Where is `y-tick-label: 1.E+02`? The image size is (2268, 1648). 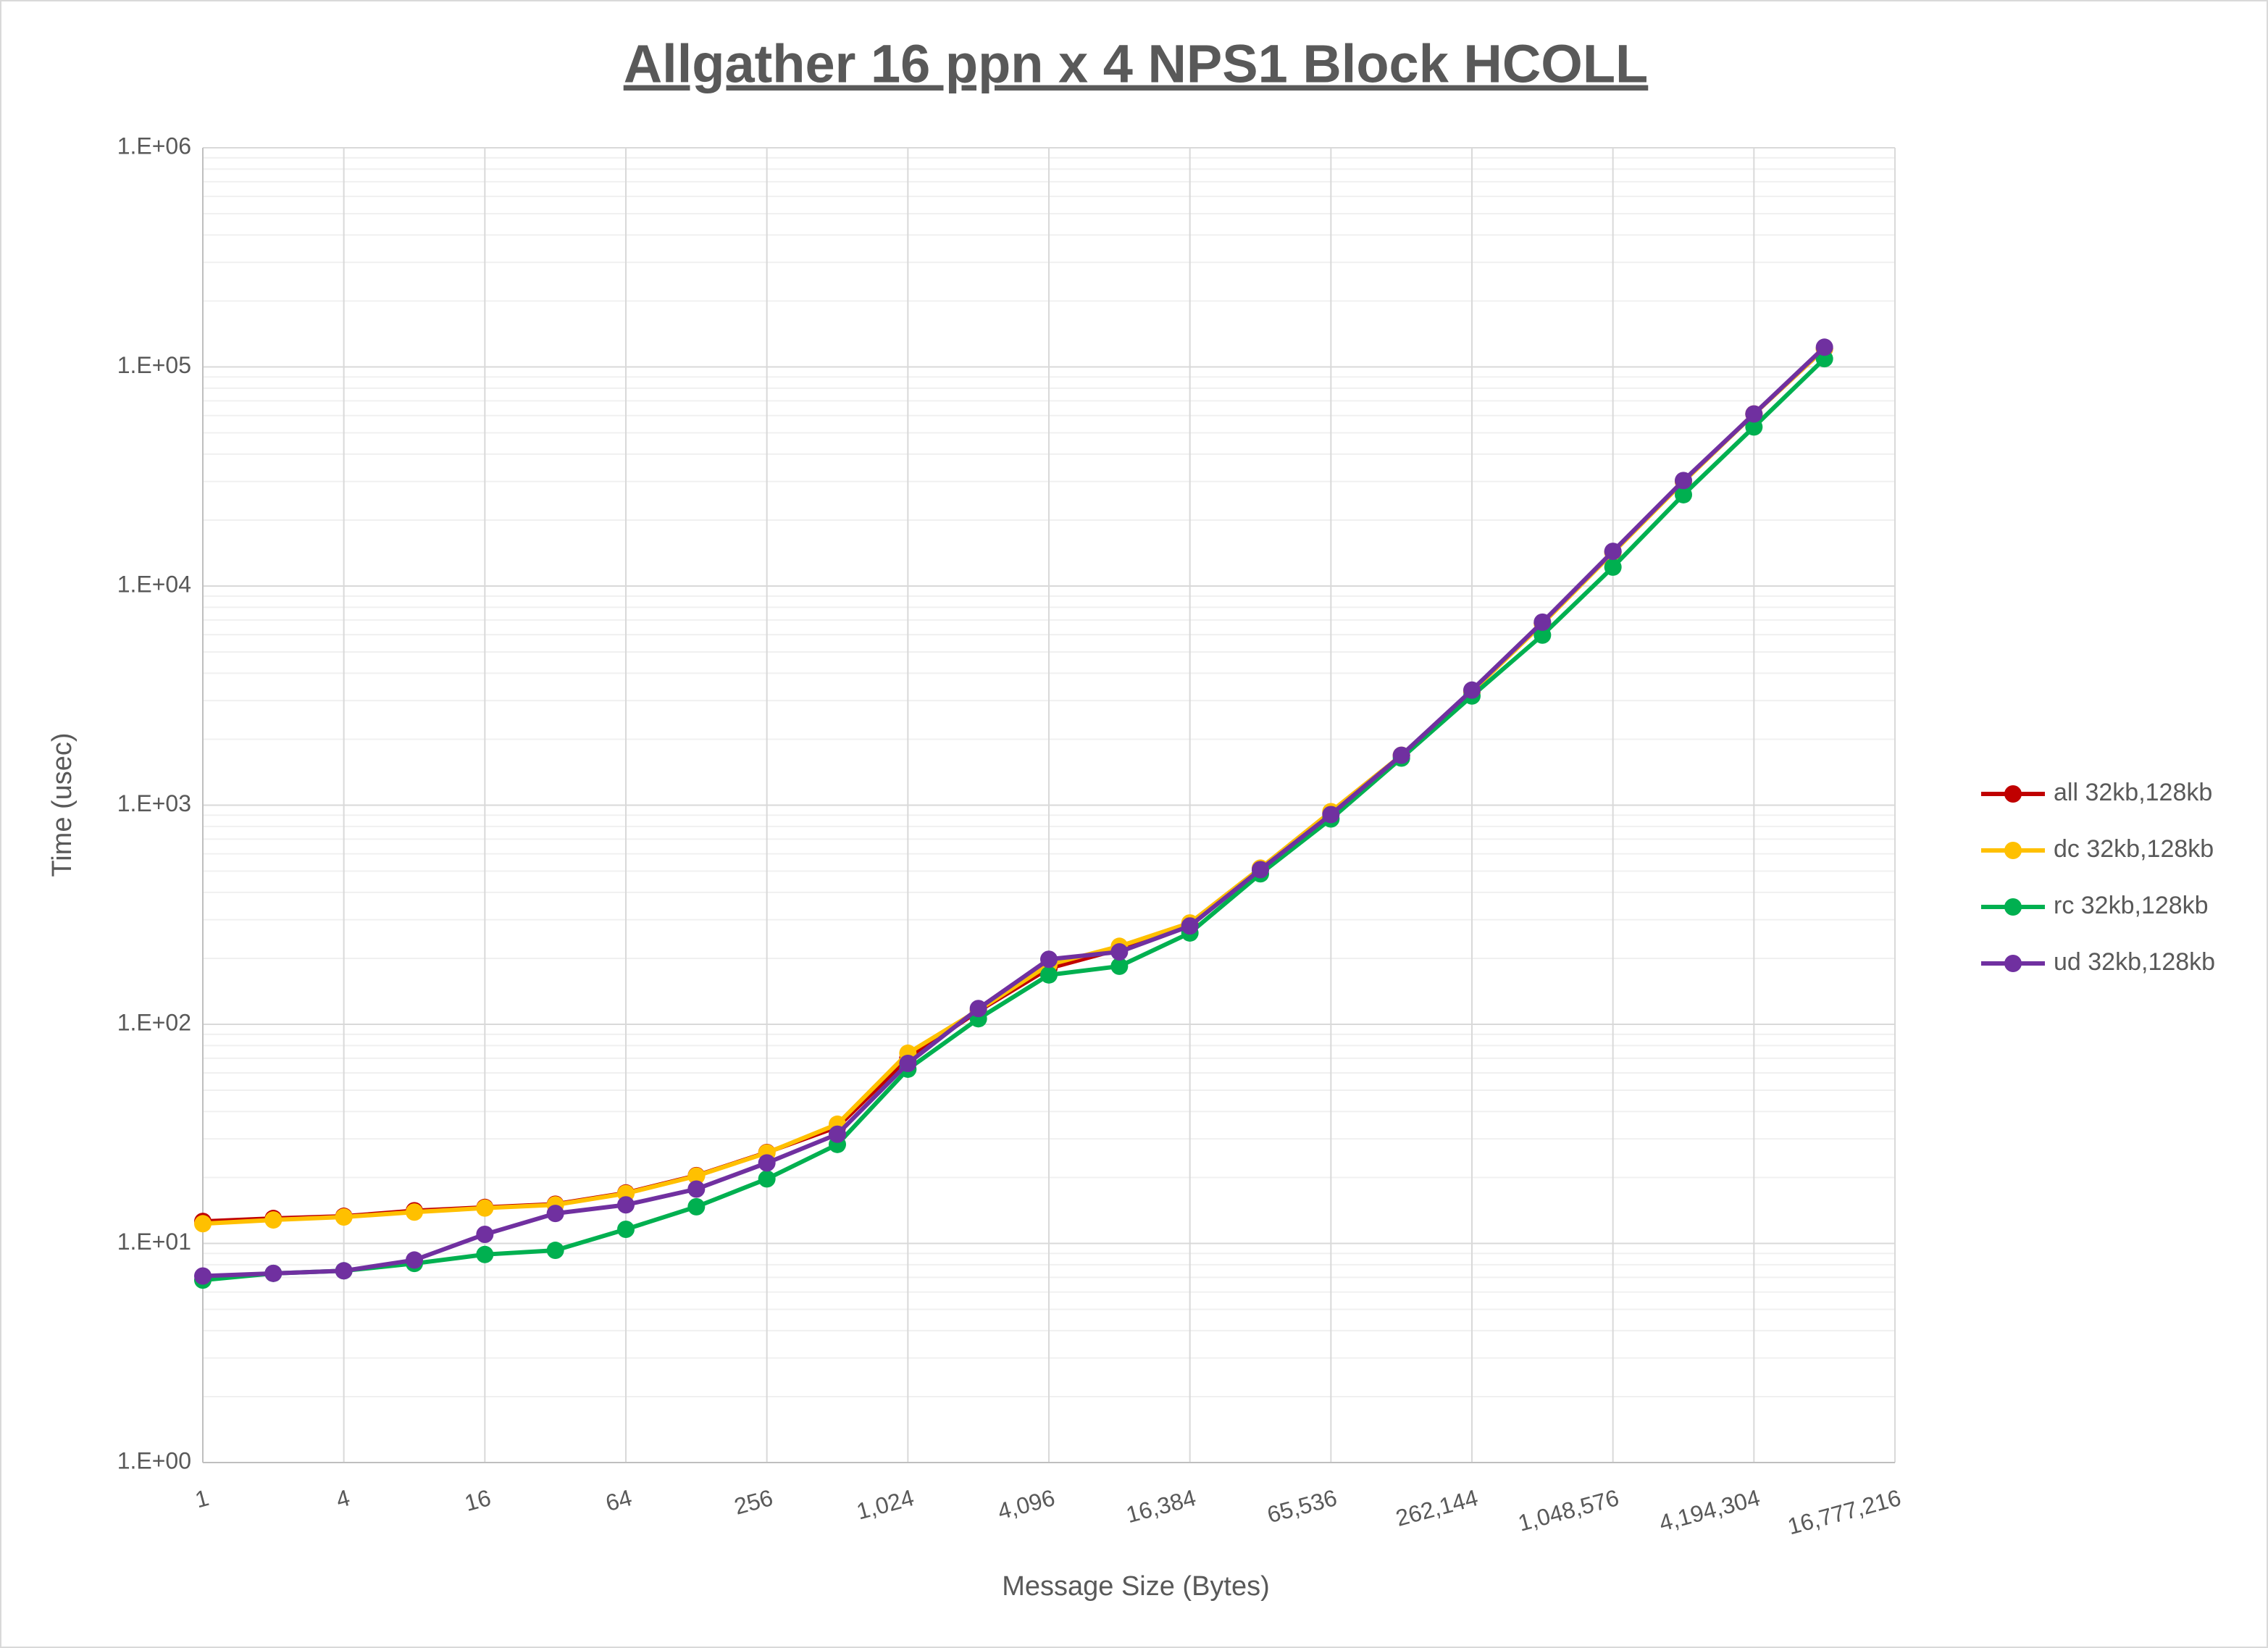 y-tick-label: 1.E+02 is located at coordinates (154, 1022).